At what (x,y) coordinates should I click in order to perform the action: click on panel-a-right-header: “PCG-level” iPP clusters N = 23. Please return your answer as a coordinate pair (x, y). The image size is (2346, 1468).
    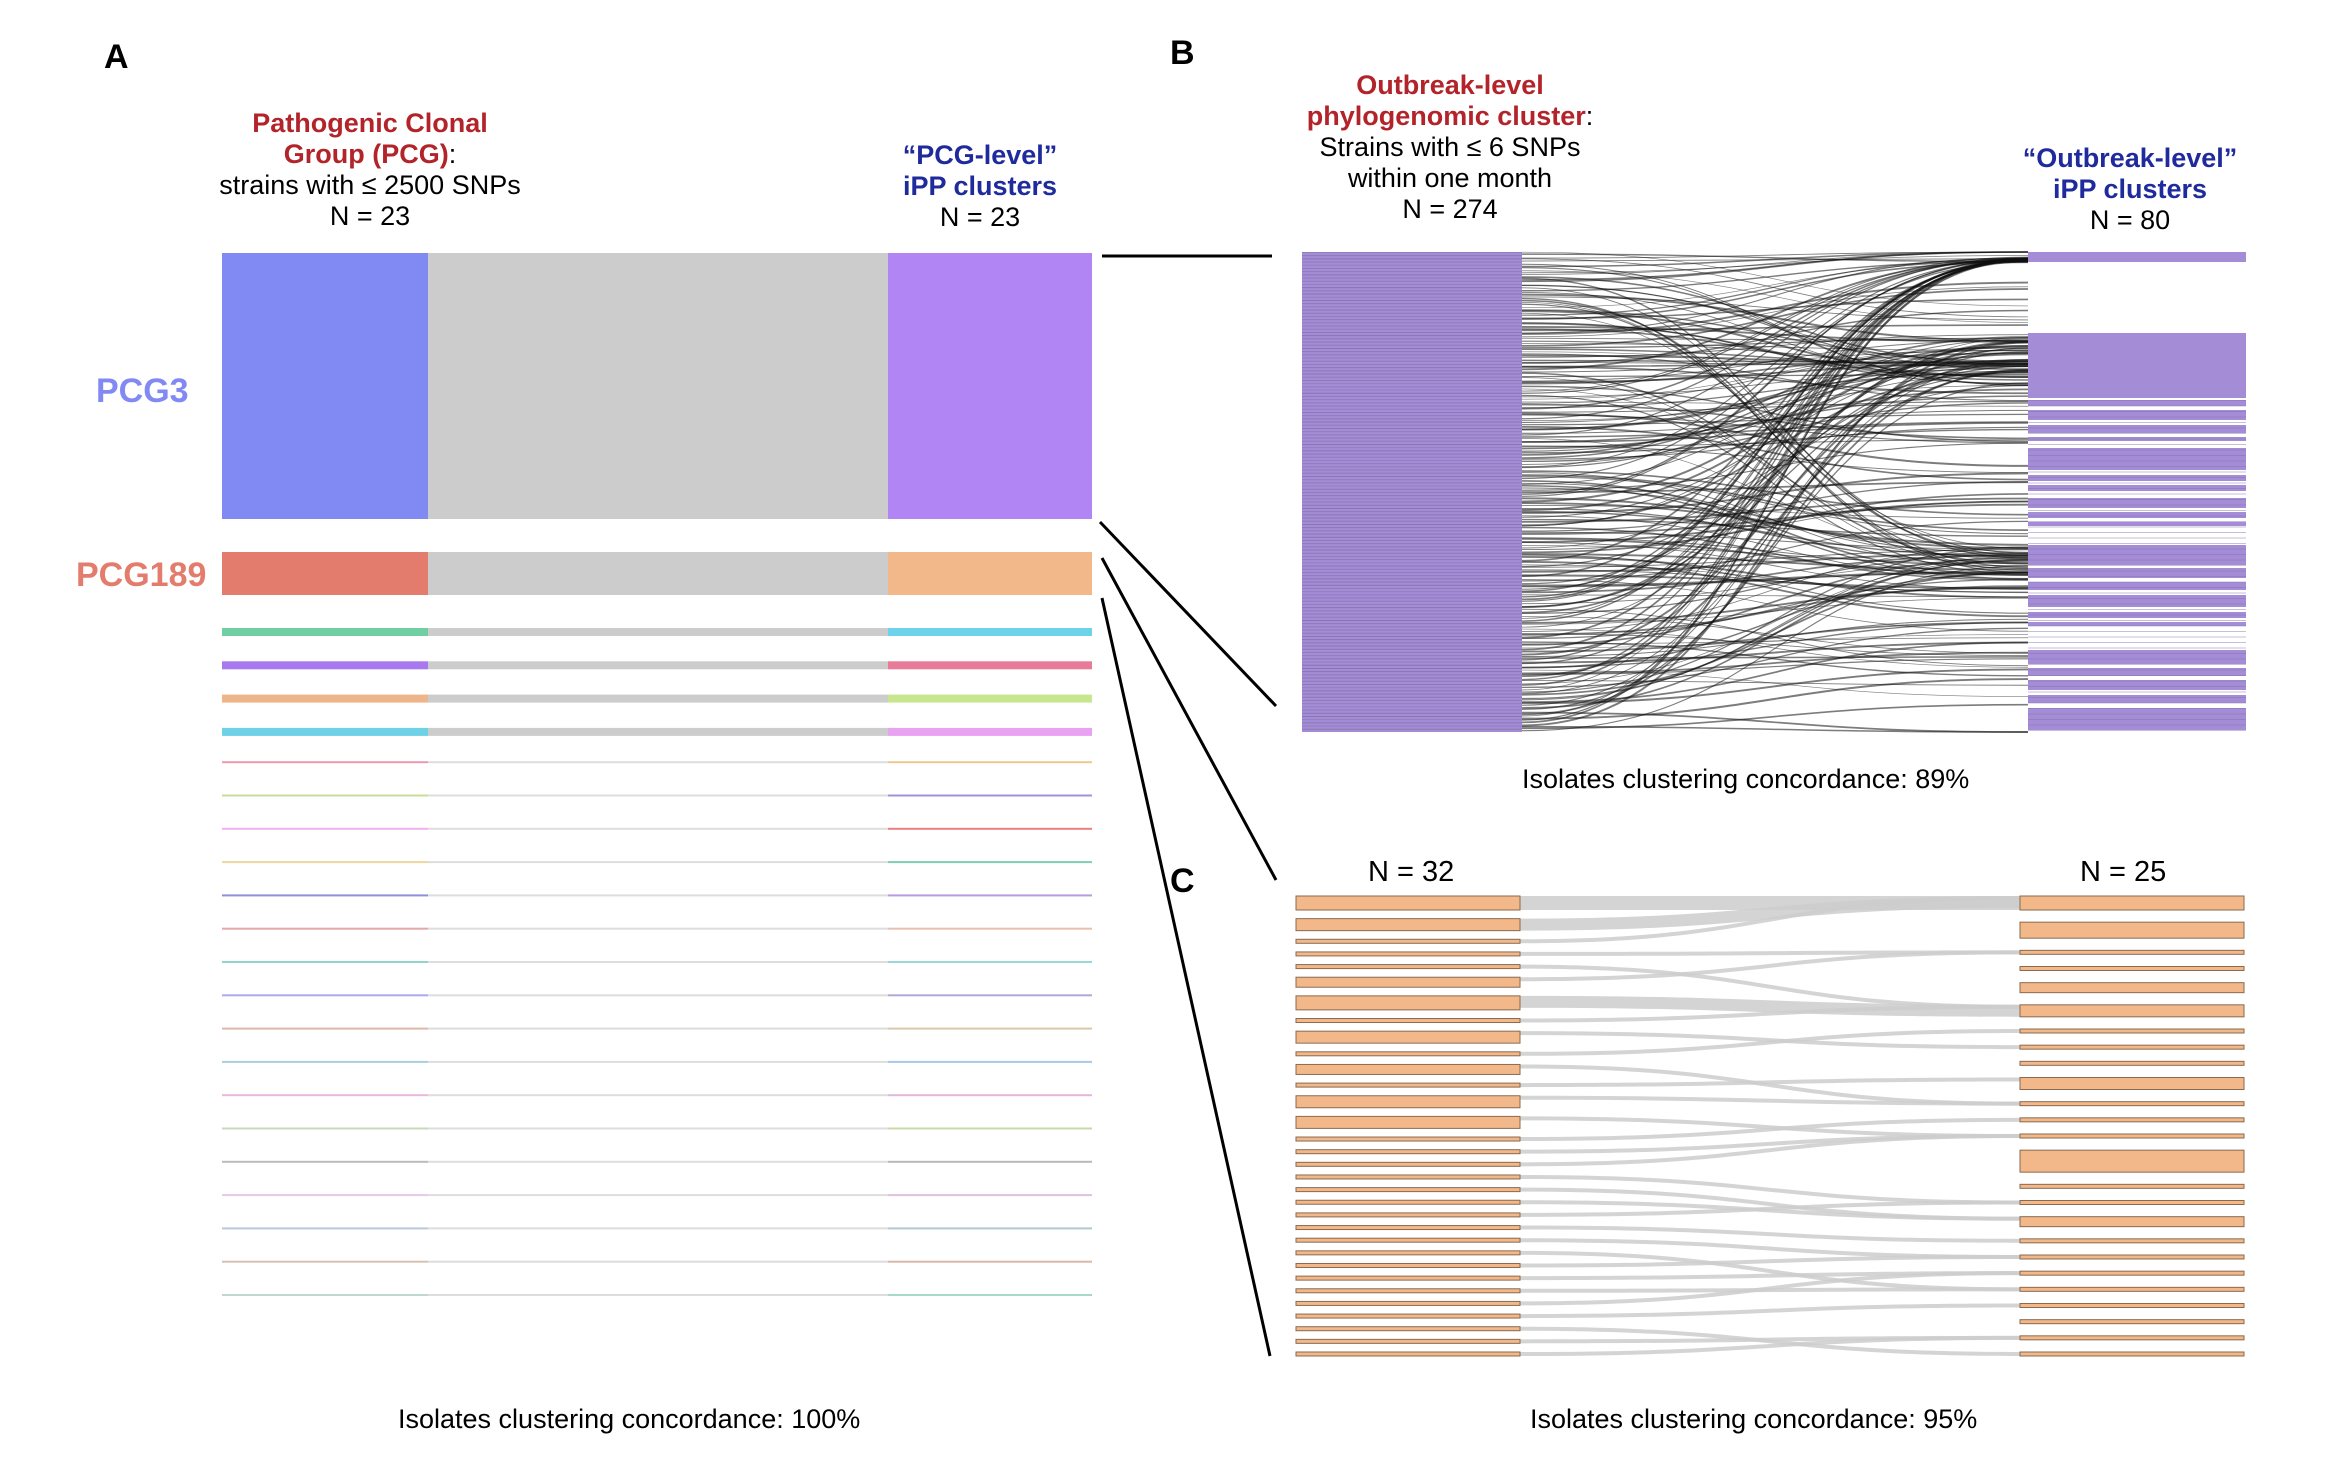
    Looking at the image, I should click on (980, 186).